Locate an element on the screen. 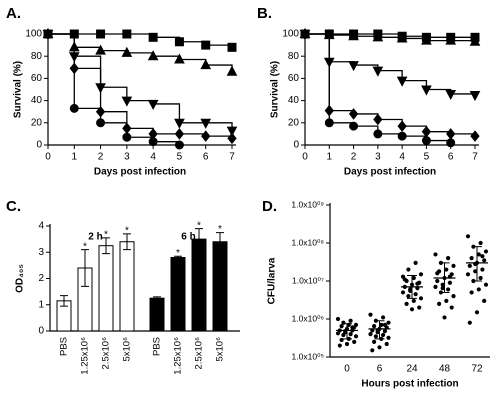  y-axis-label: OD₄₀₅ is located at coordinates (20, 278).